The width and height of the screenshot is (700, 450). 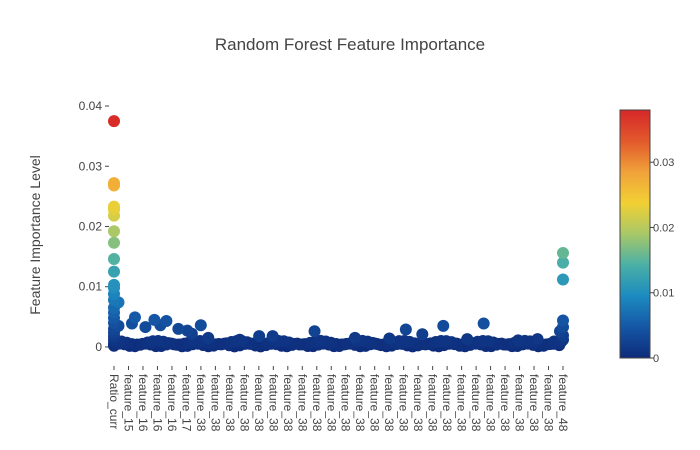 What do you see at coordinates (663, 228) in the screenshot?
I see `colorbar-tick-label: 0.02` at bounding box center [663, 228].